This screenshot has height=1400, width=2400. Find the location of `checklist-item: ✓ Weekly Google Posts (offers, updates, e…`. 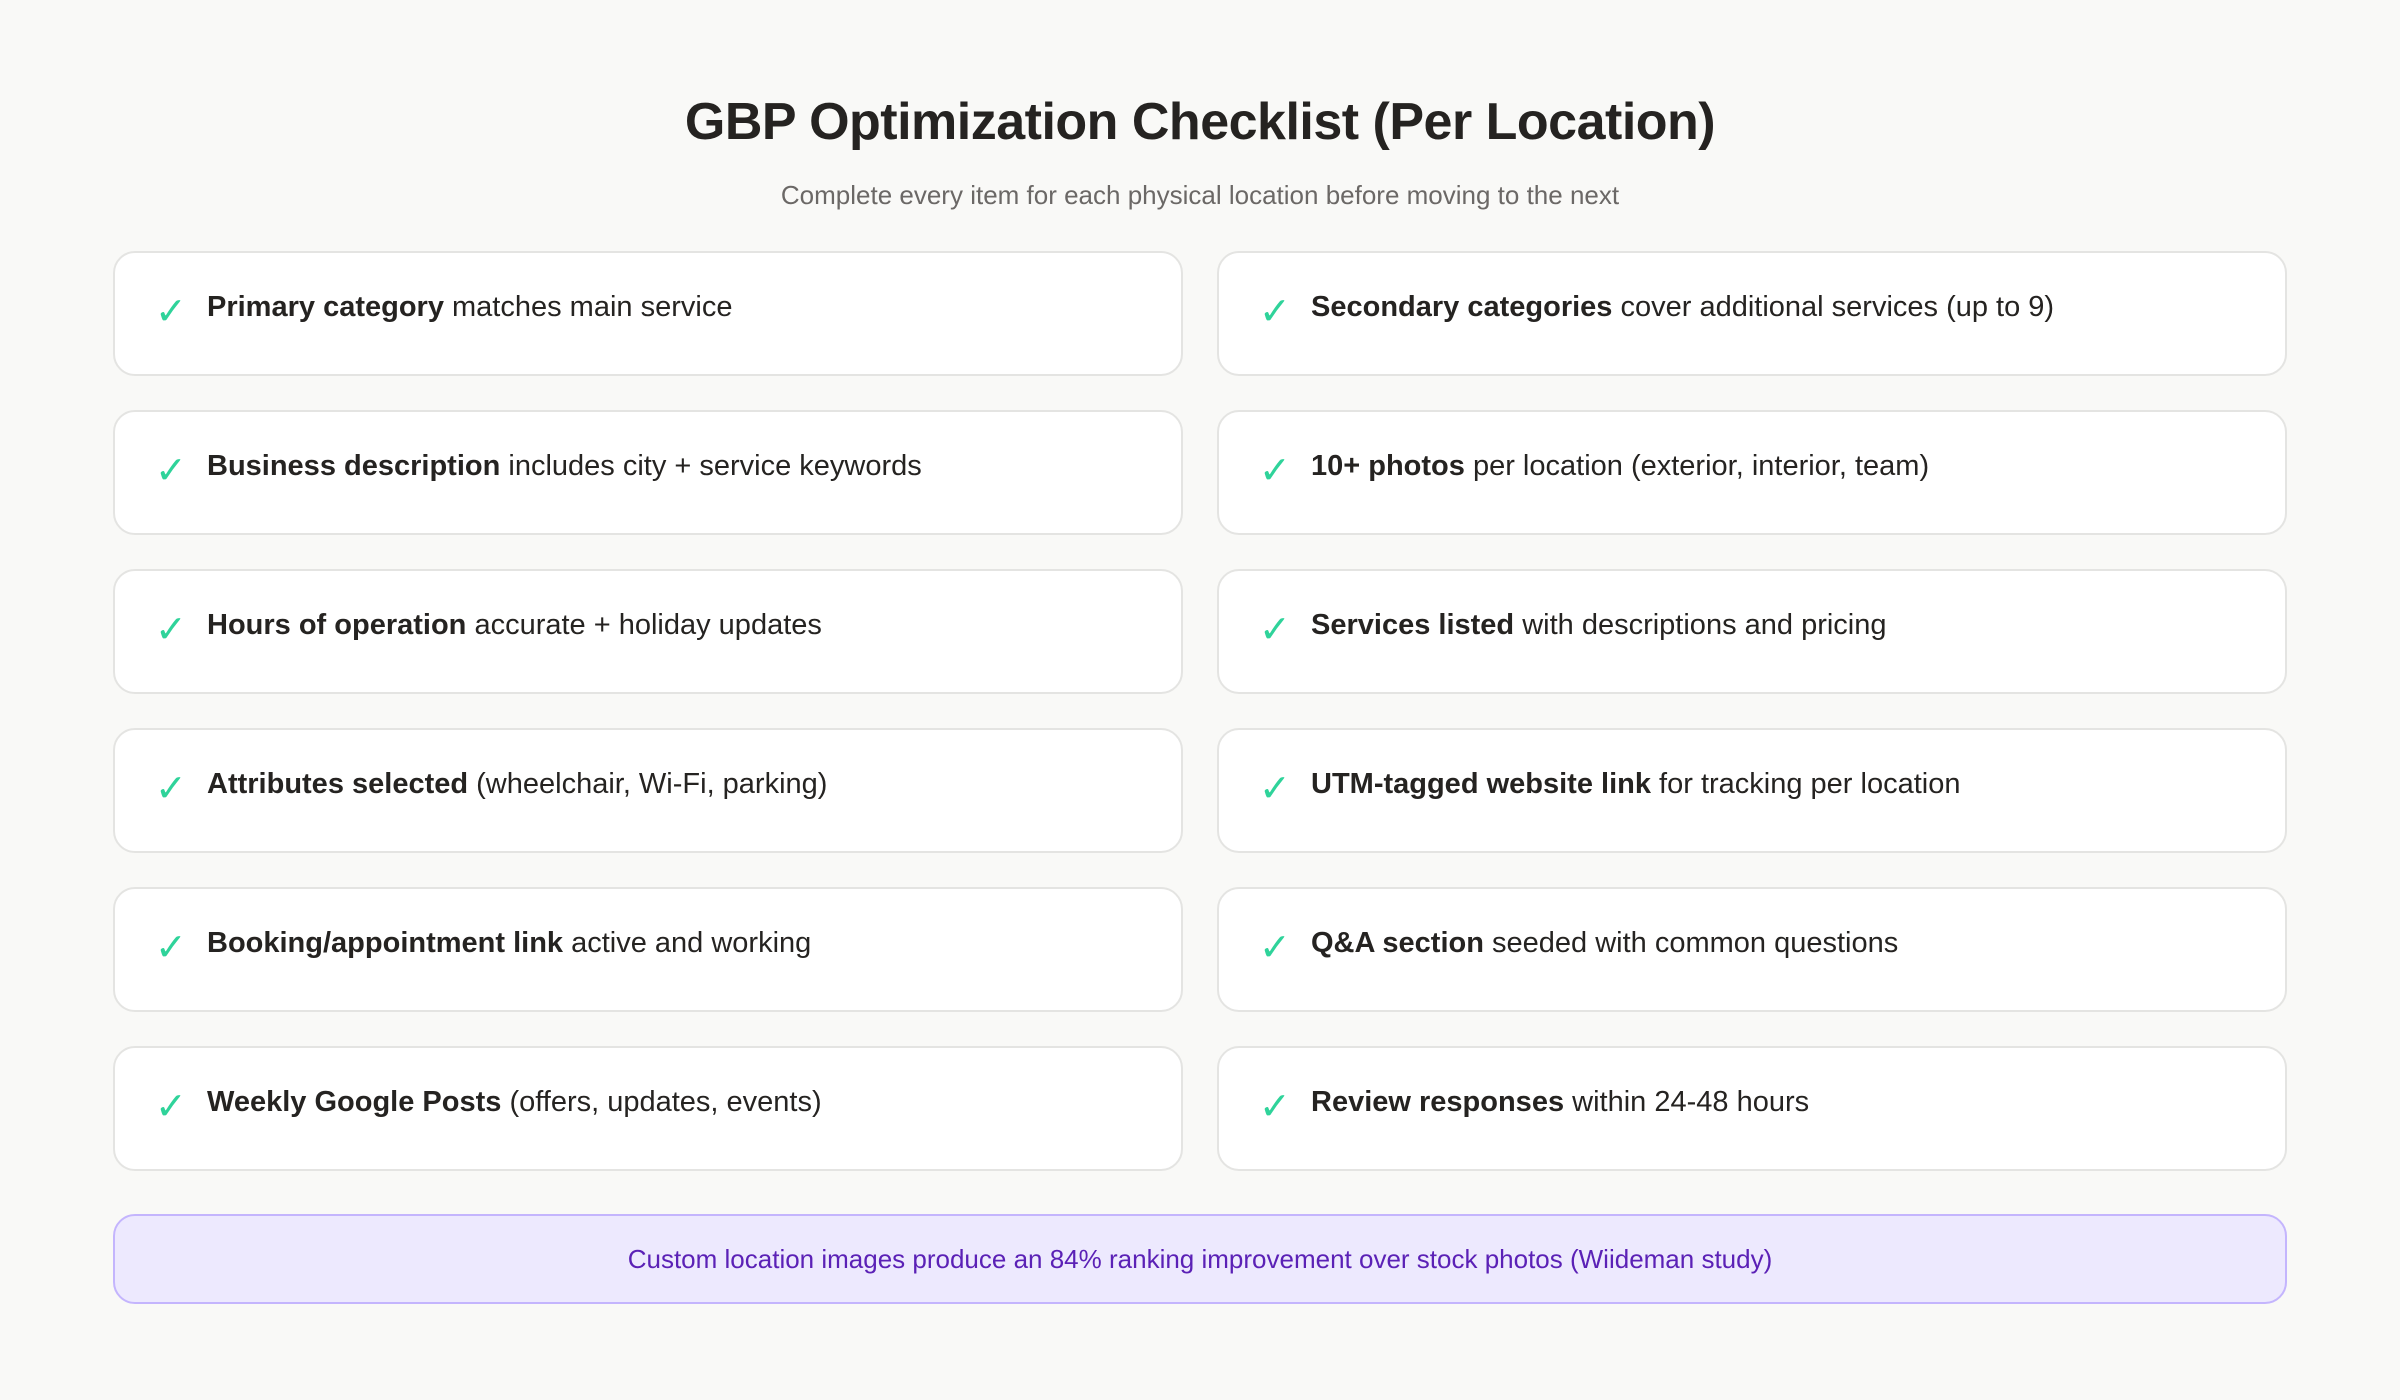

checklist-item: ✓ Weekly Google Posts (offers, updates, e… is located at coordinates (648, 1108).